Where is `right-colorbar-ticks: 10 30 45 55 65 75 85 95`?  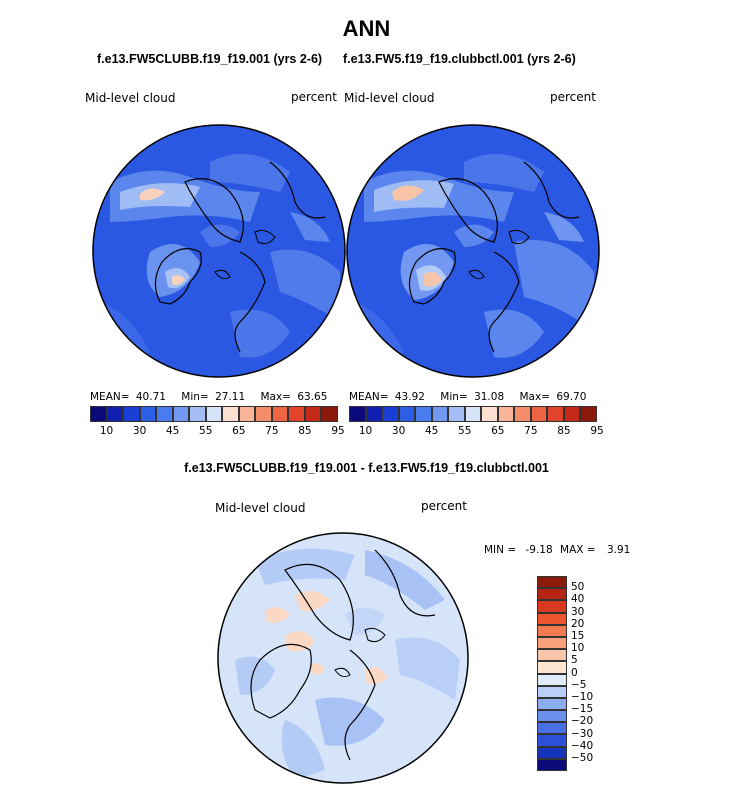
right-colorbar-ticks: 10 30 45 55 65 75 85 95 is located at coordinates (476, 432).